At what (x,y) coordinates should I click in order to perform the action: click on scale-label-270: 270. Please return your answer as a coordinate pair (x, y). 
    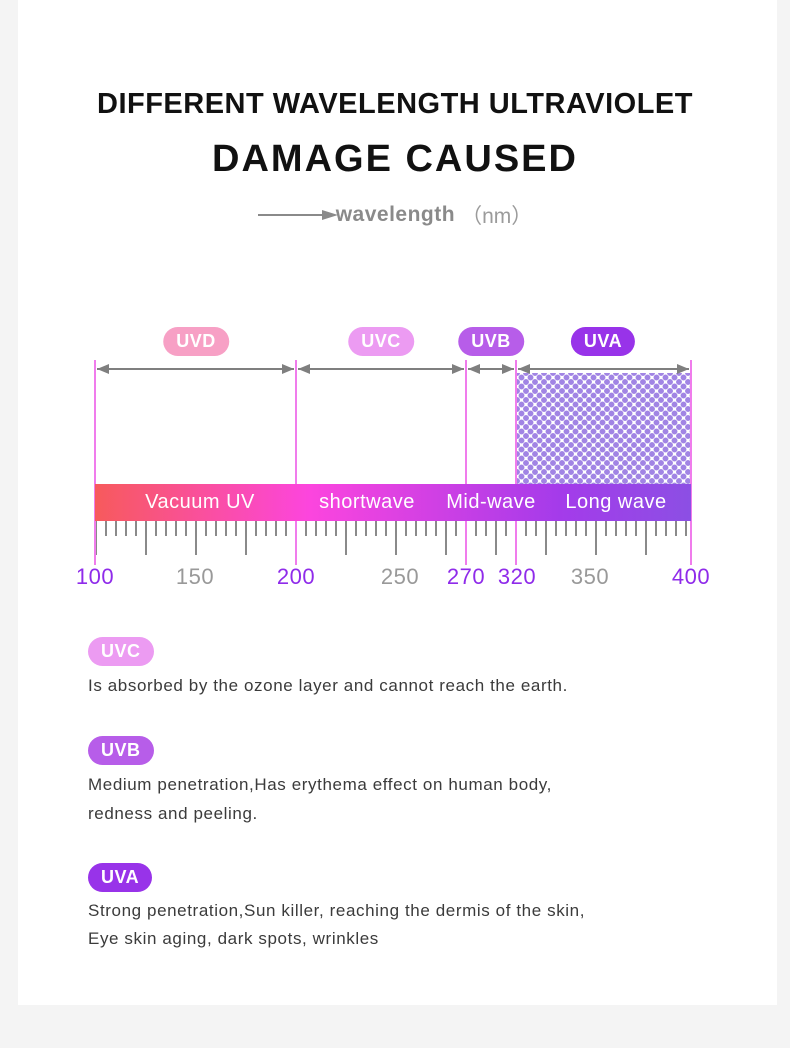
    Looking at the image, I should click on (466, 576).